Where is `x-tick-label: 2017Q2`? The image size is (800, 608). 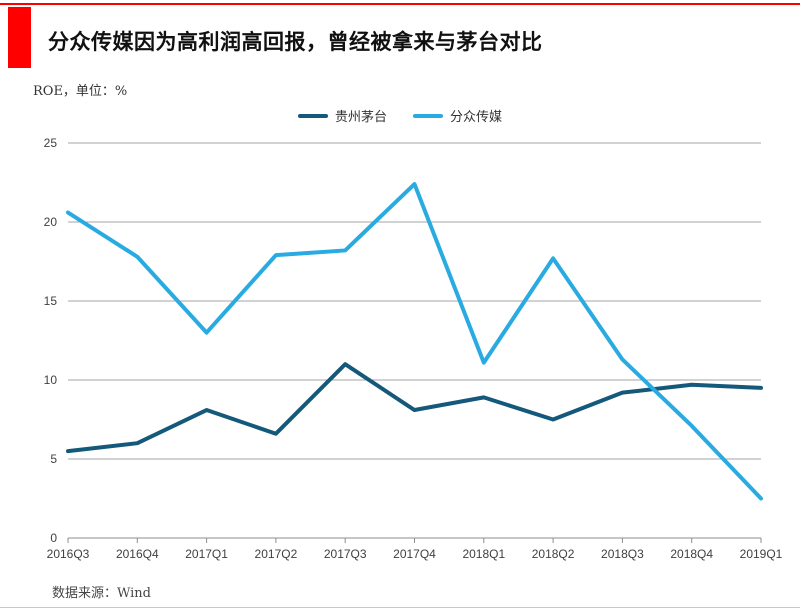
x-tick-label: 2017Q2 is located at coordinates (276, 554).